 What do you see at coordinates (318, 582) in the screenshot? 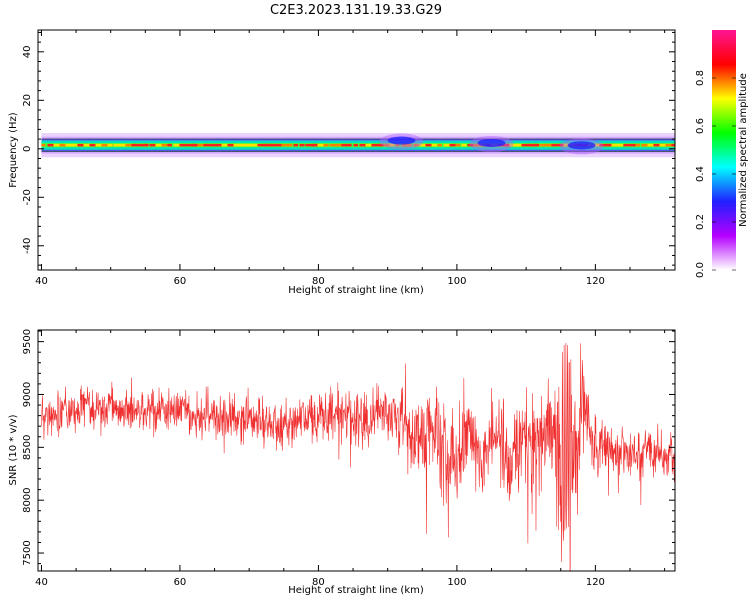
I see `snr-xtick-label: 80` at bounding box center [318, 582].